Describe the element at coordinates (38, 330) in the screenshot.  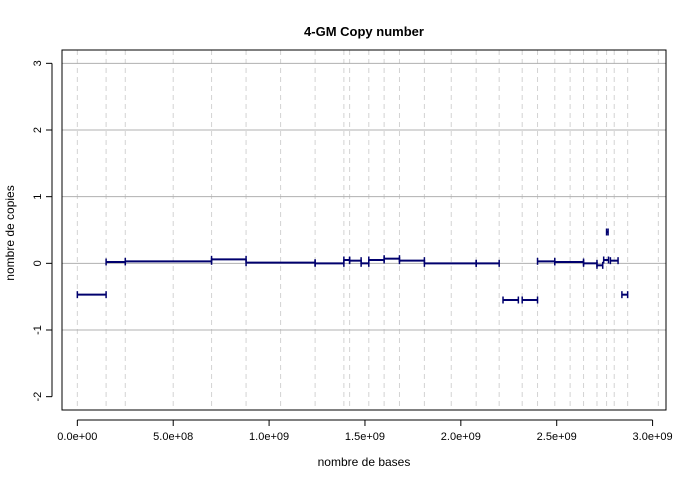
I see `y-tick-label: -1` at that location.